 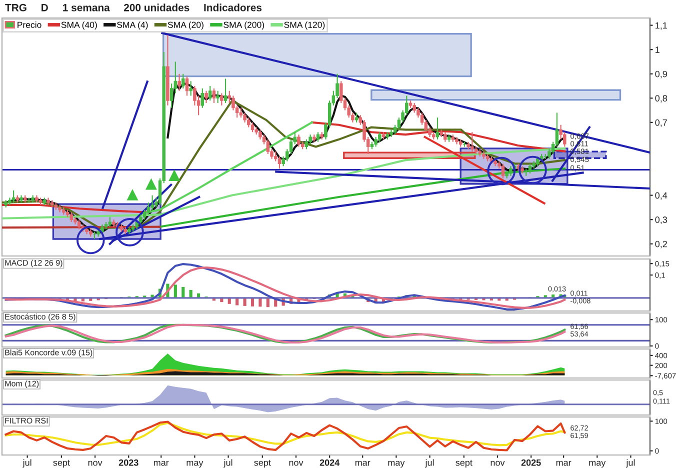 What do you see at coordinates (531, 462) in the screenshot?
I see `x-tick-label: 2025` at bounding box center [531, 462].